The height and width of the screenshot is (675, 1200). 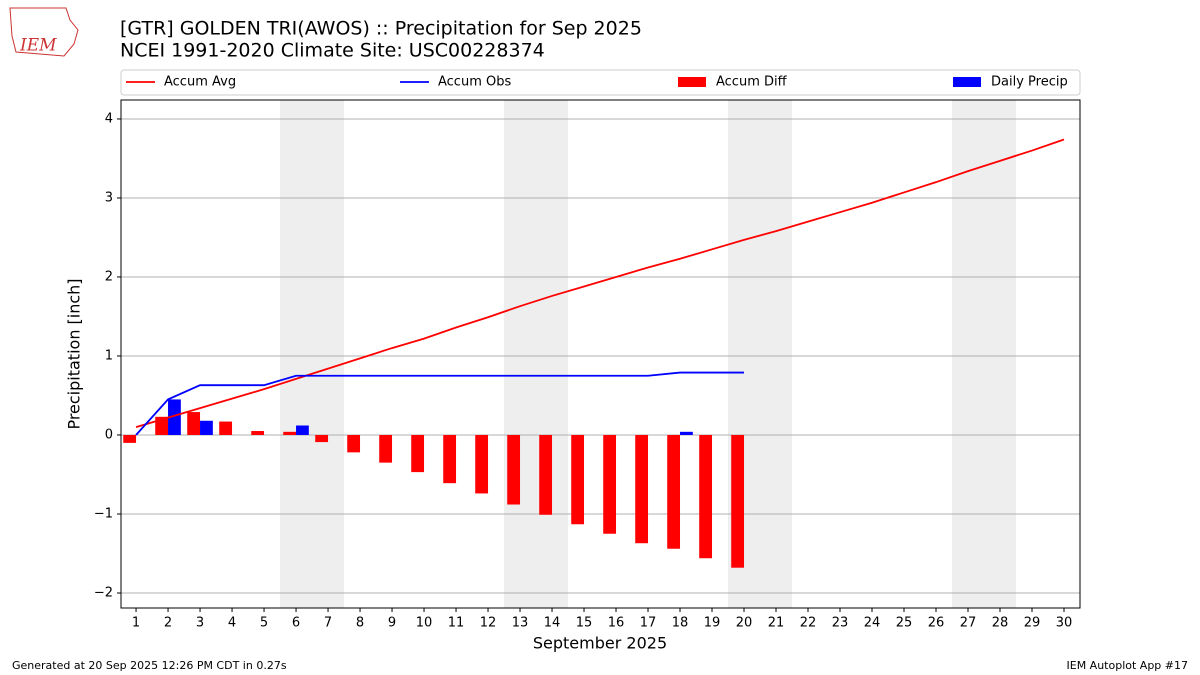 What do you see at coordinates (936, 623) in the screenshot?
I see `x-tick-label: 26` at bounding box center [936, 623].